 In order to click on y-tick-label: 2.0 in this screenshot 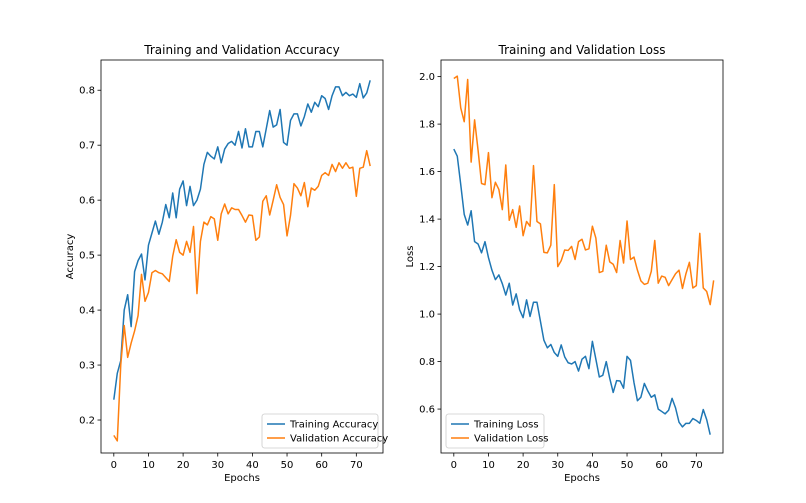, I will do `click(427, 77)`.